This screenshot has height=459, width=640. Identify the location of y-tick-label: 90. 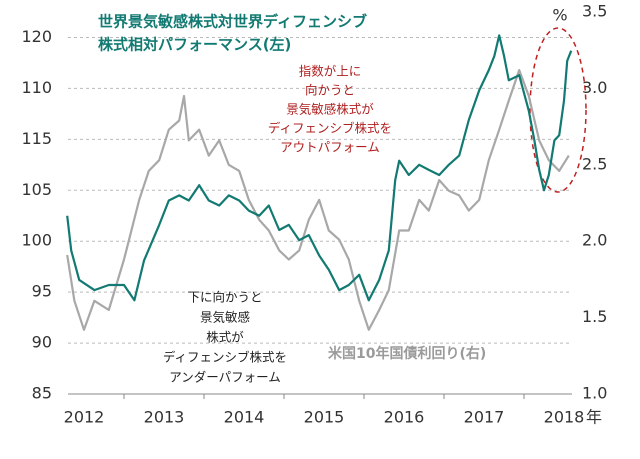
(42, 342).